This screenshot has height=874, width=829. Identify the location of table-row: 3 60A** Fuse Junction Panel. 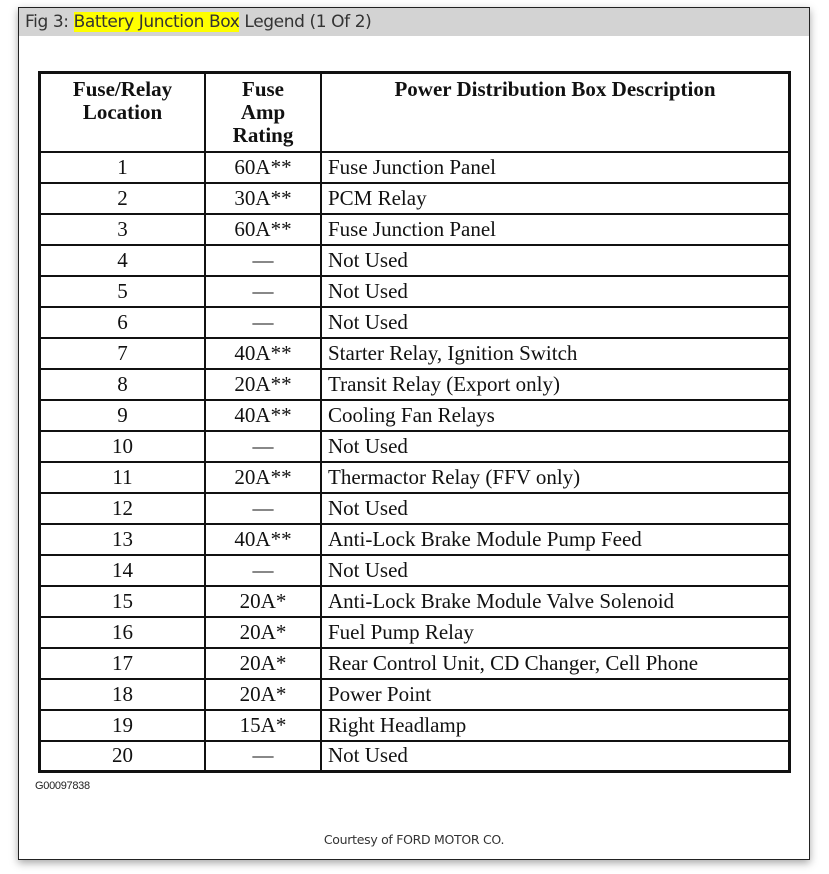
(414, 229).